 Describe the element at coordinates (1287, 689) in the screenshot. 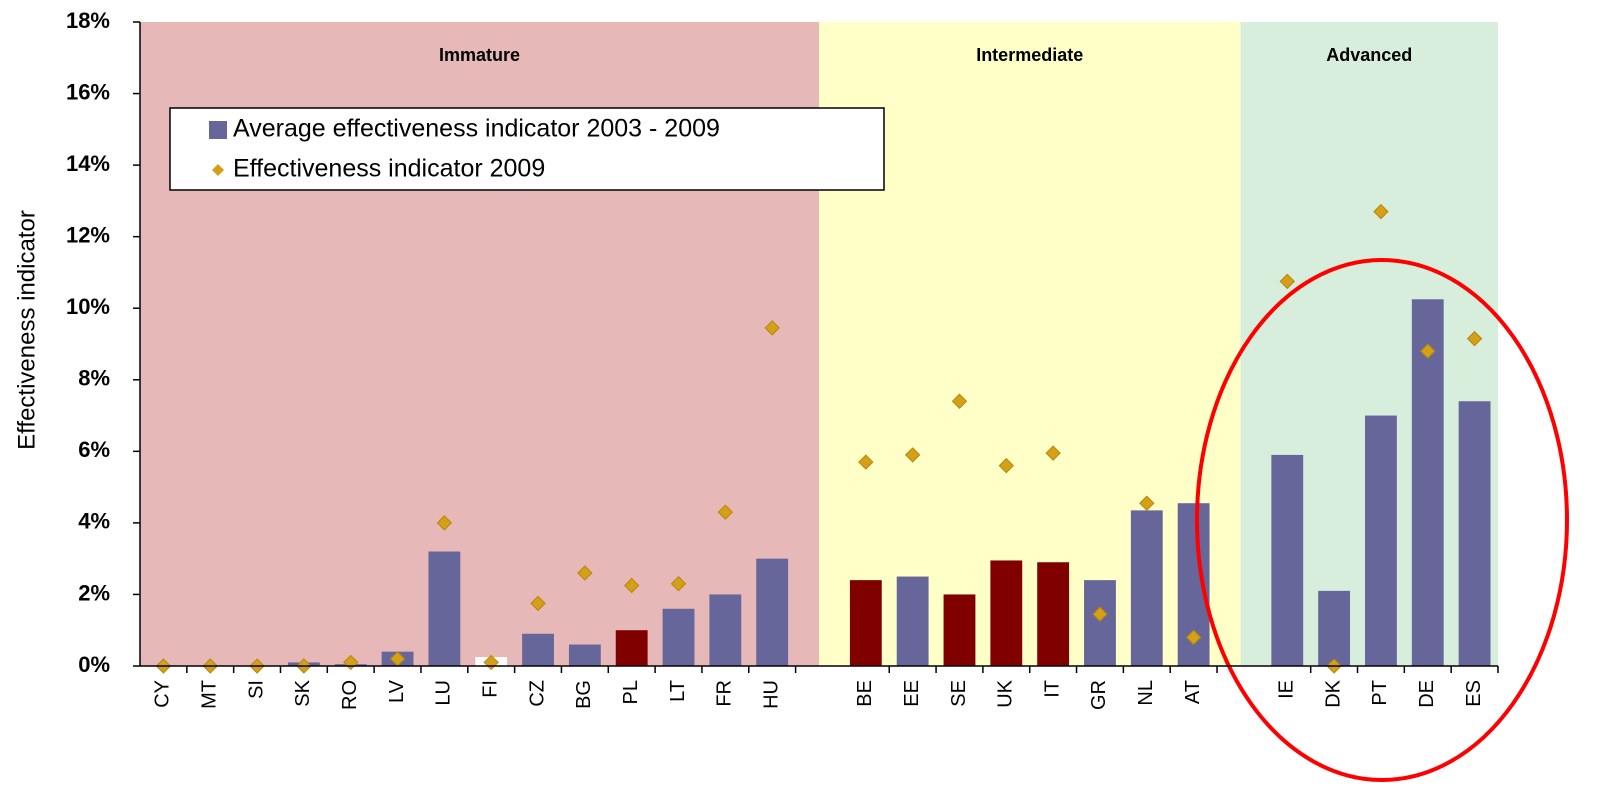

I see `x-tick-label: IE` at that location.